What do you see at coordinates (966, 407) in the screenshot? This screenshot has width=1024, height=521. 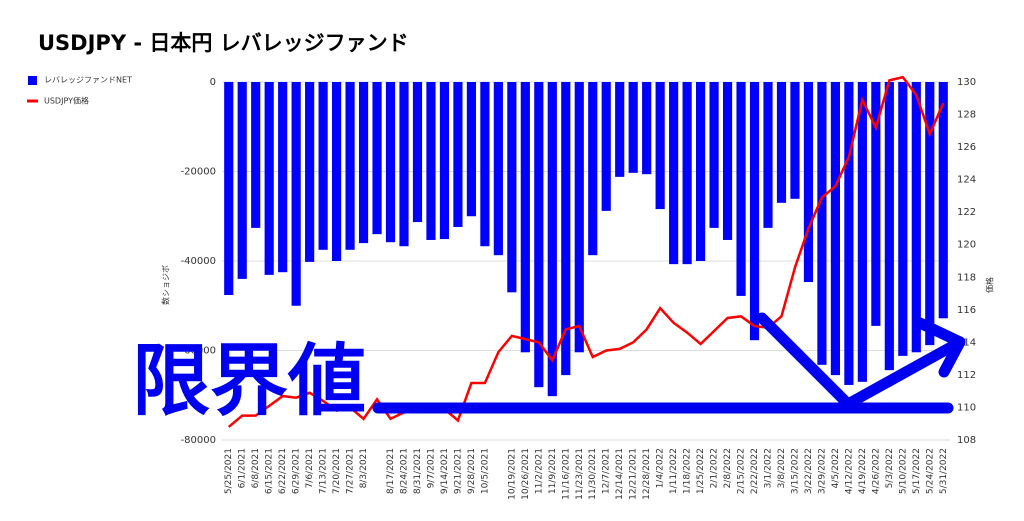 I see `y2-tick-label: 110` at bounding box center [966, 407].